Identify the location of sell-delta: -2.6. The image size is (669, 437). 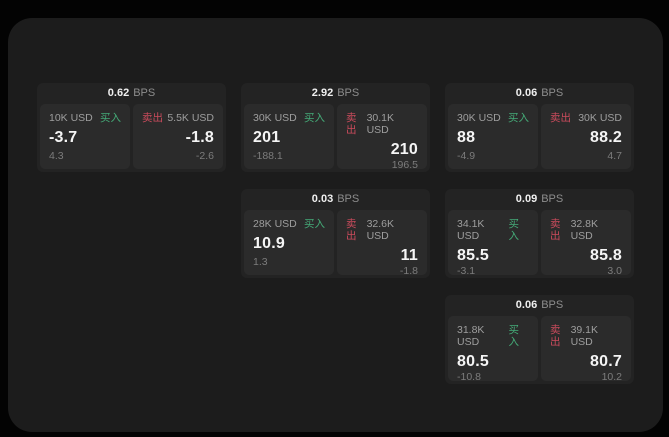
(204, 156).